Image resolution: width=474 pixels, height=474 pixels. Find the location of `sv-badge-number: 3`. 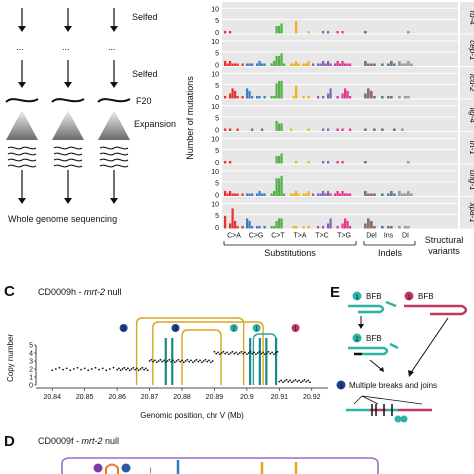

sv-badge-number: 3 is located at coordinates (176, 330).